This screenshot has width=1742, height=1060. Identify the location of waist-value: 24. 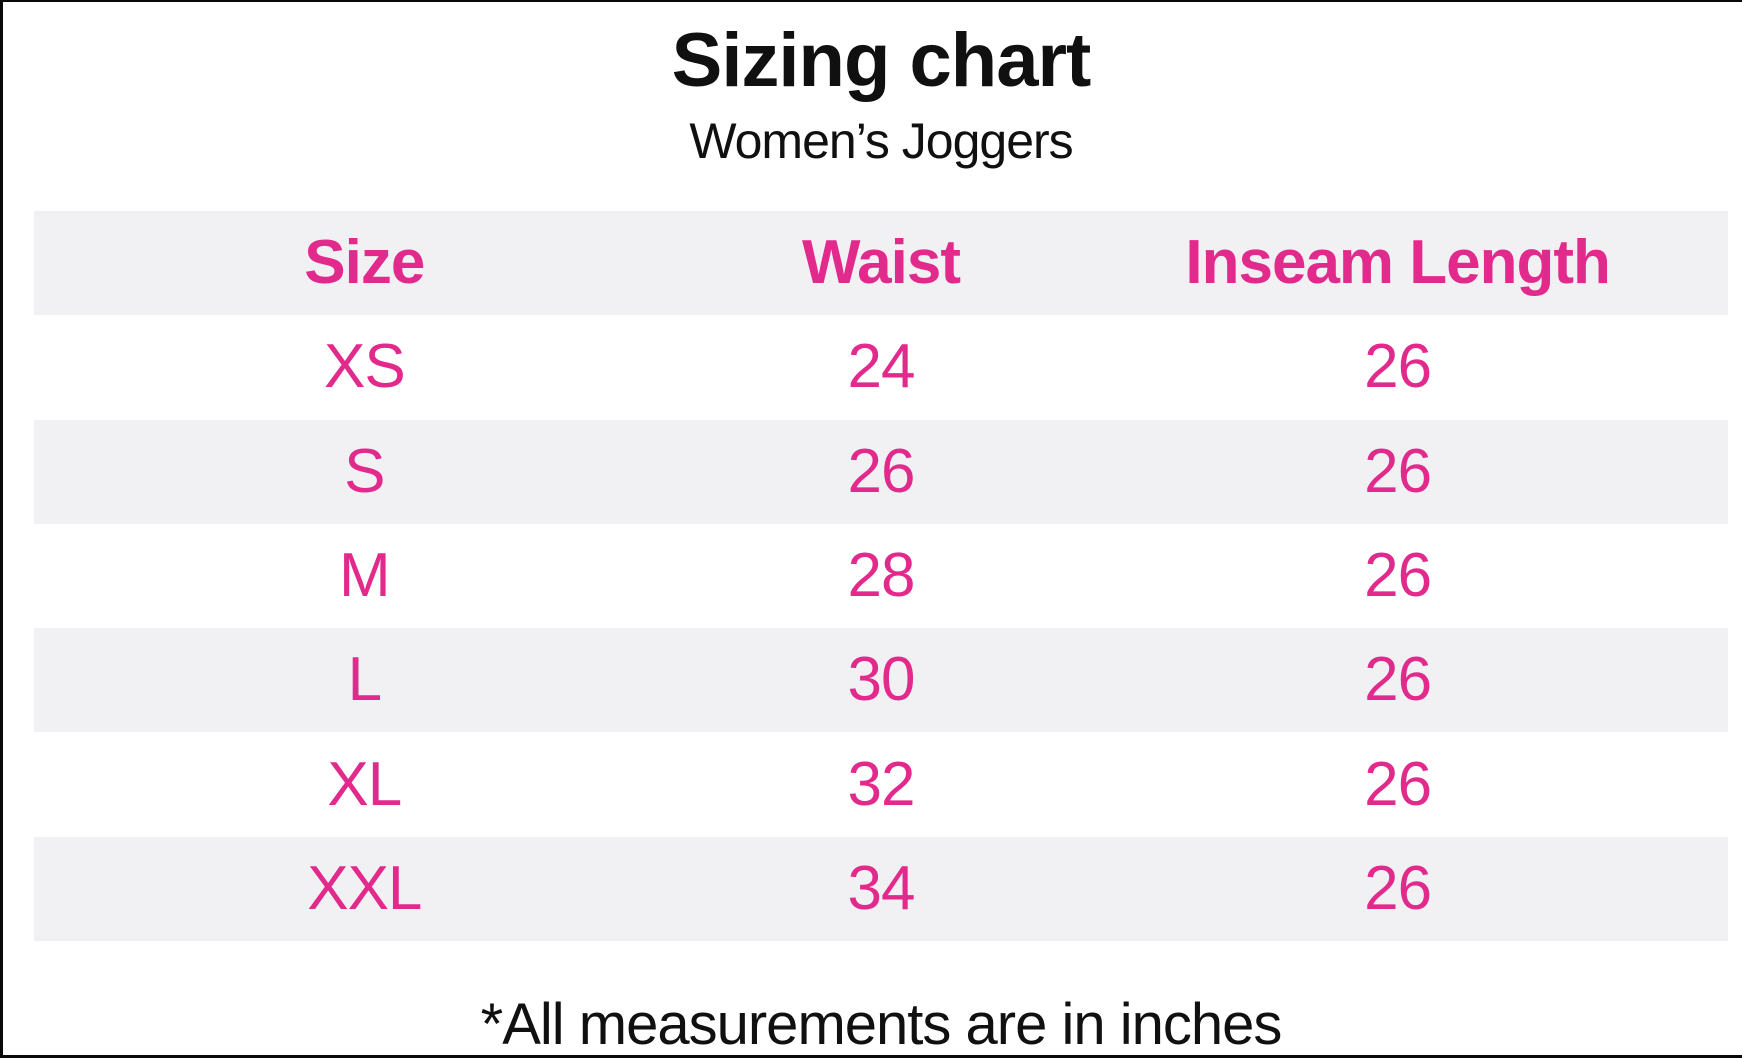
(881, 367).